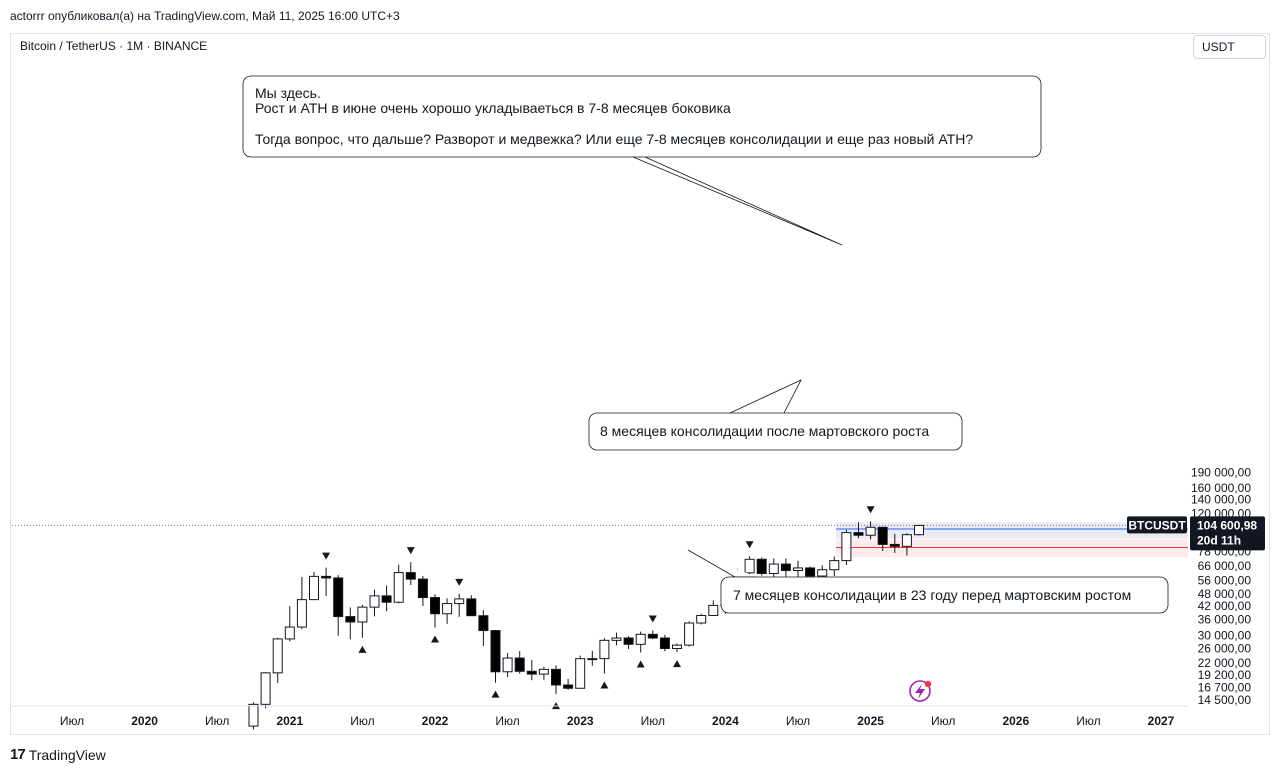 The height and width of the screenshot is (773, 1280). What do you see at coordinates (288, 93) in the screenshot?
I see `annotation-text: Мы здесь.` at bounding box center [288, 93].